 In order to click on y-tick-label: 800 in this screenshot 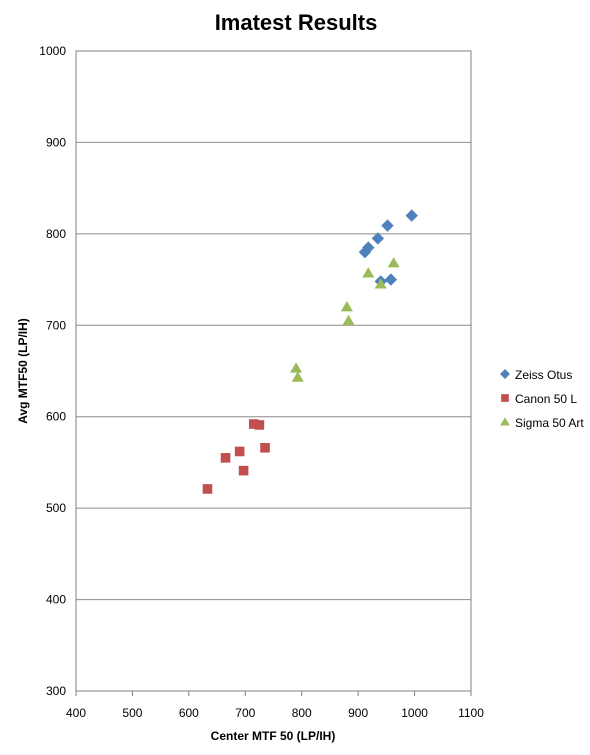, I will do `click(56, 234)`.